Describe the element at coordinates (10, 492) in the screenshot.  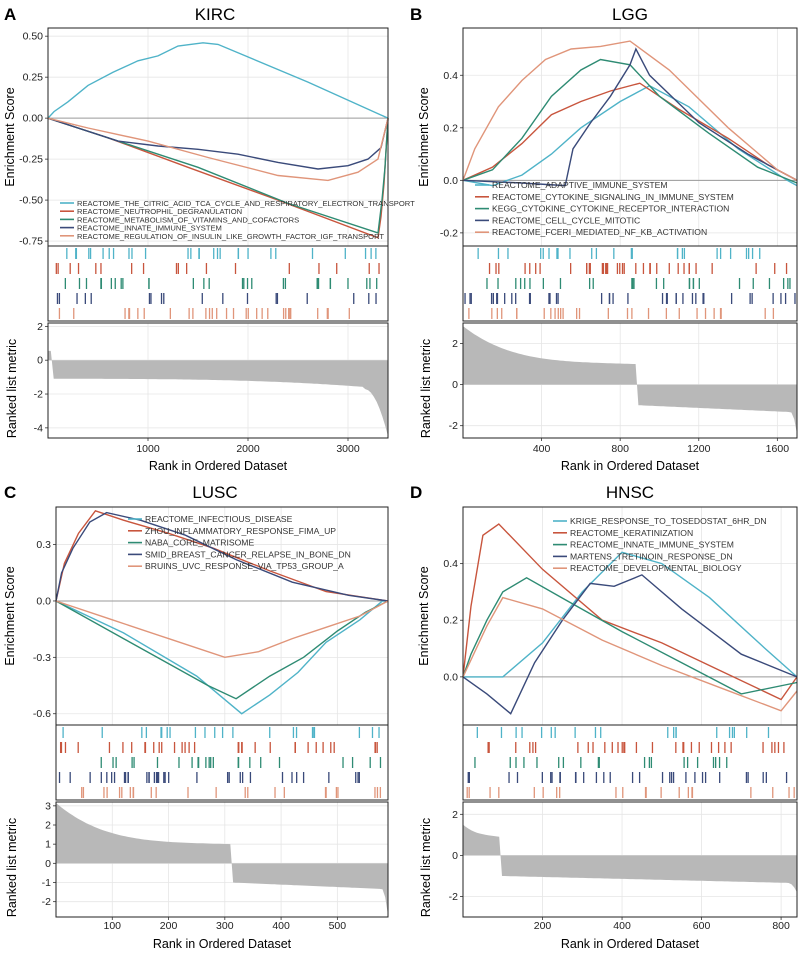
I see `panel-letter: C` at that location.